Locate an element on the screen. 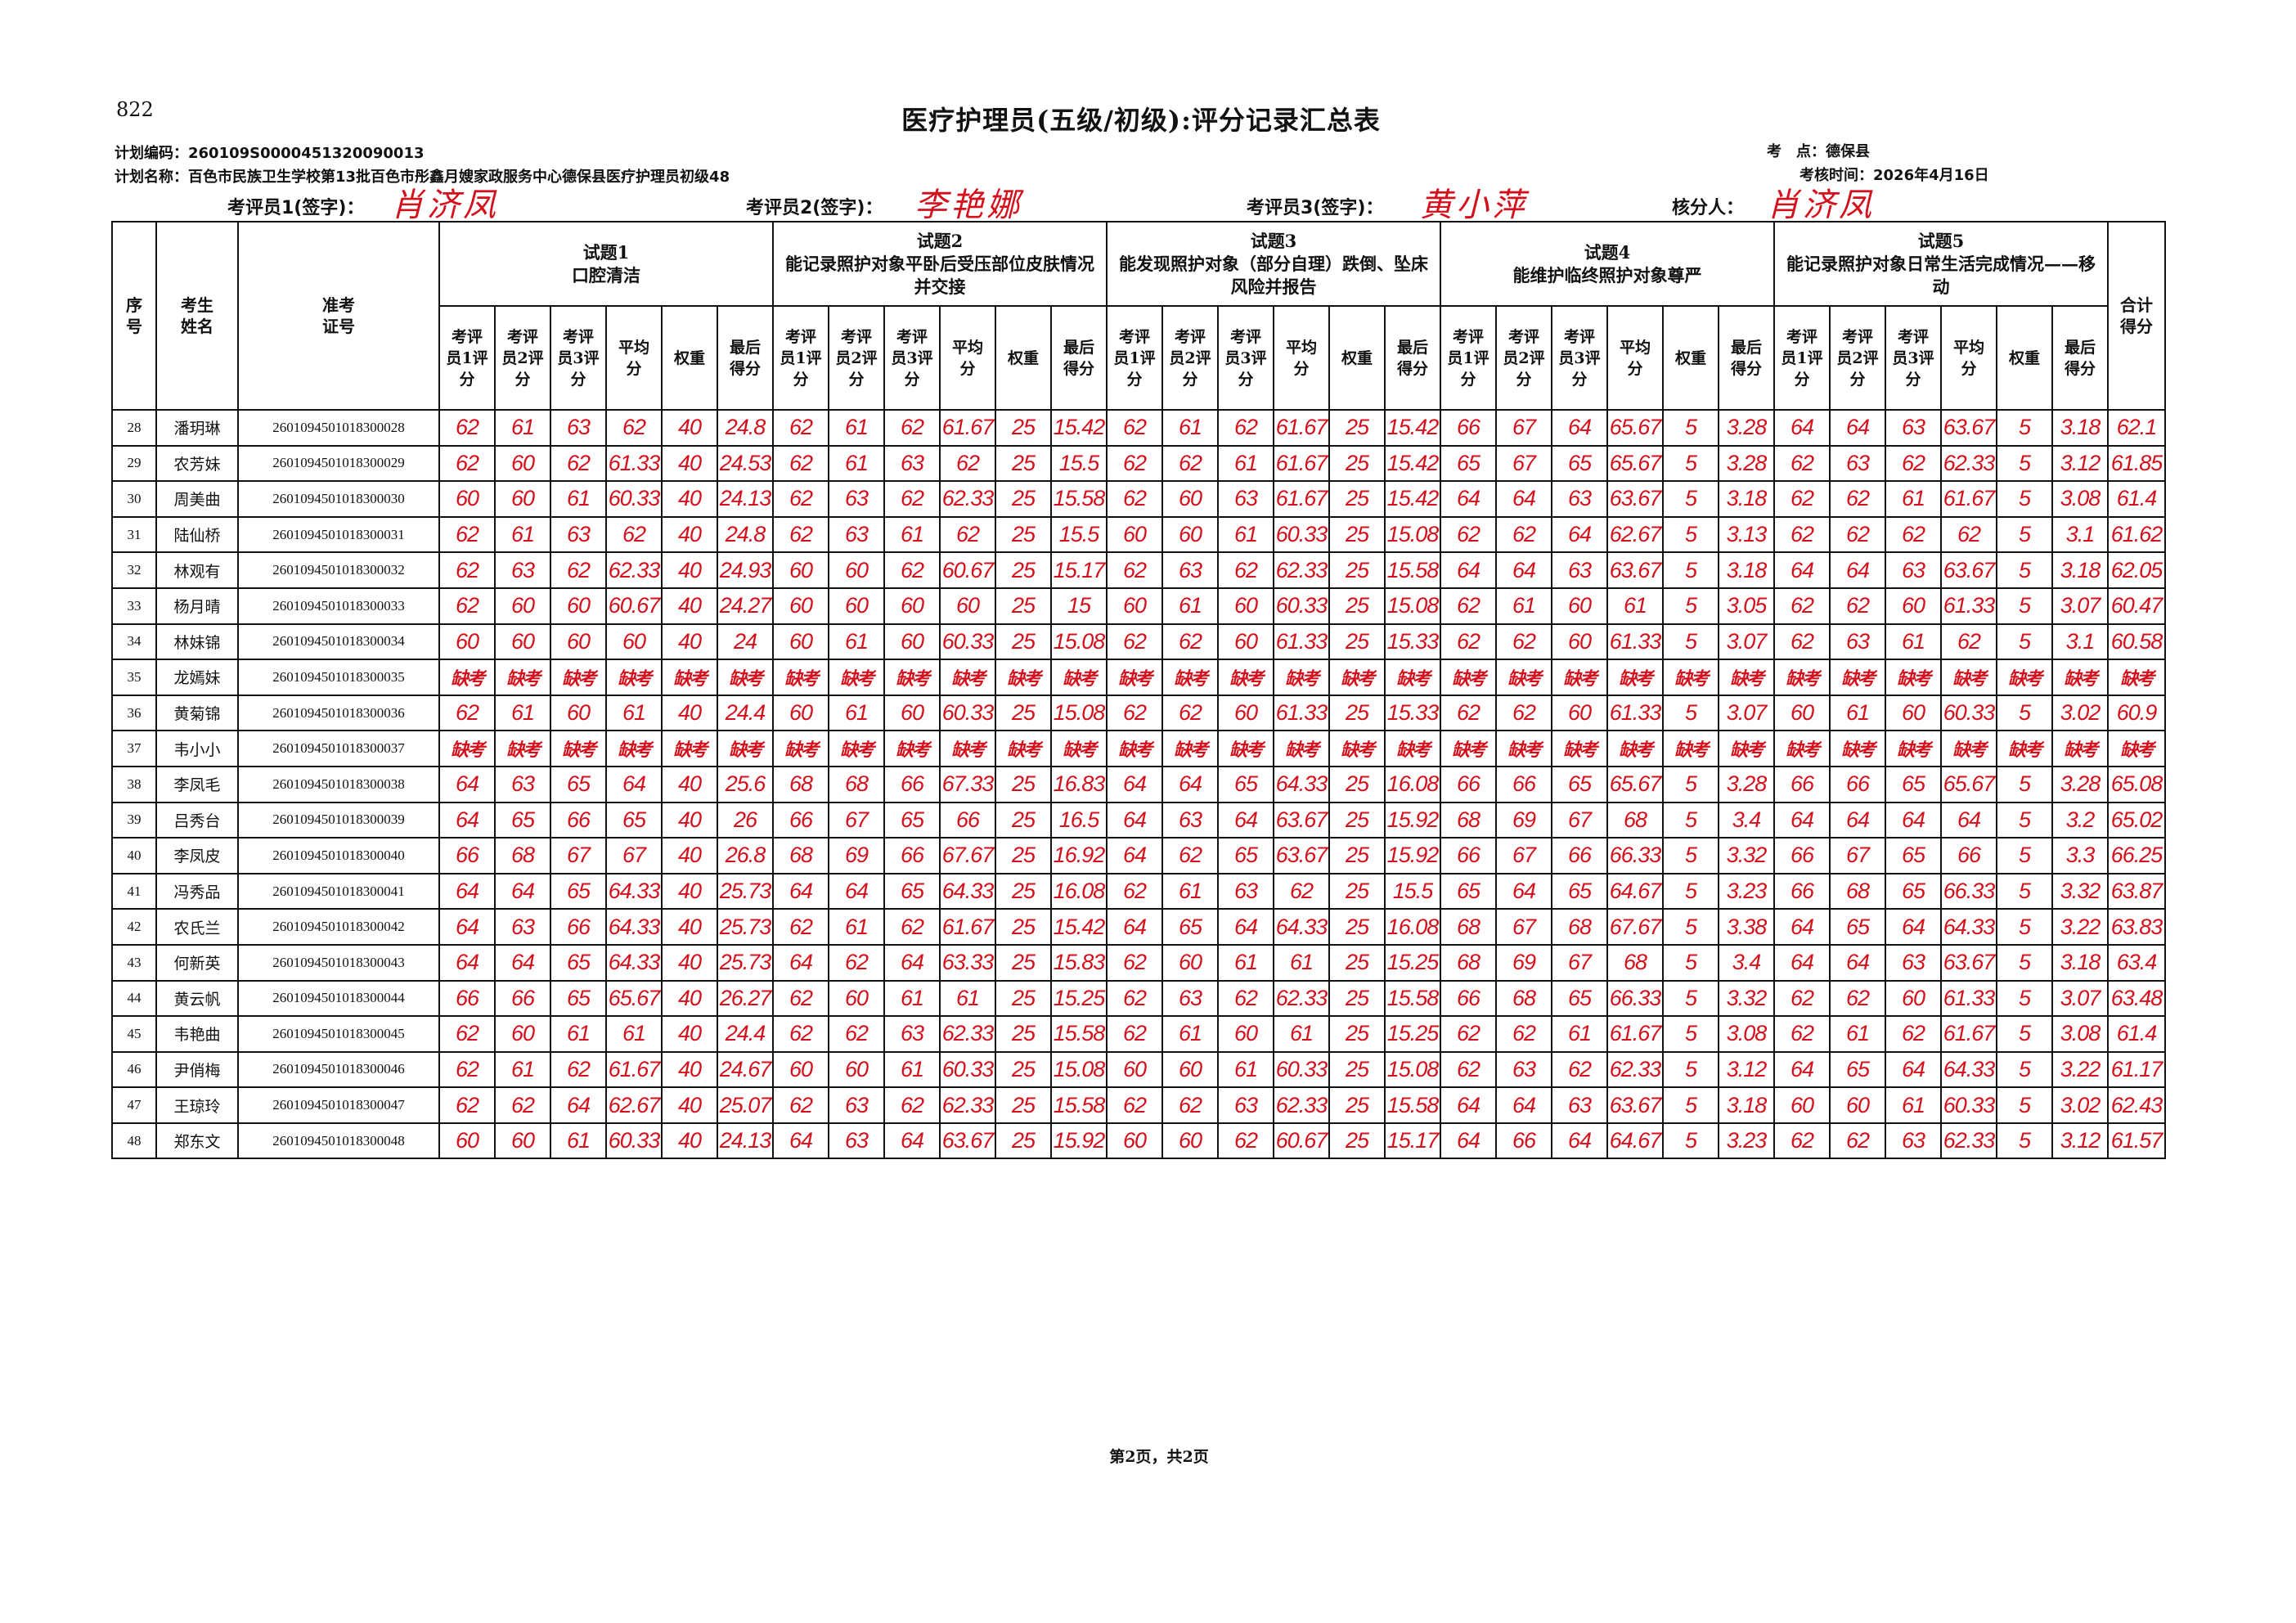 Image resolution: width=2296 pixels, height=1623 pixels. score-cell: 24.4 is located at coordinates (745, 713).